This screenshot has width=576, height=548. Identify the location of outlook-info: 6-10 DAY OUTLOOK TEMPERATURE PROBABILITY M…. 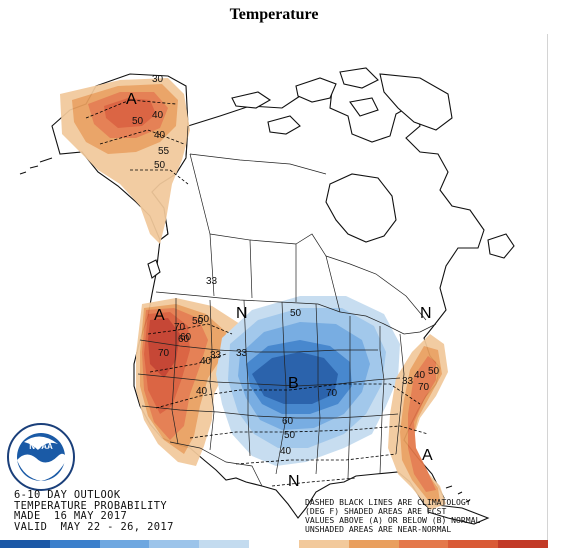
(94, 511).